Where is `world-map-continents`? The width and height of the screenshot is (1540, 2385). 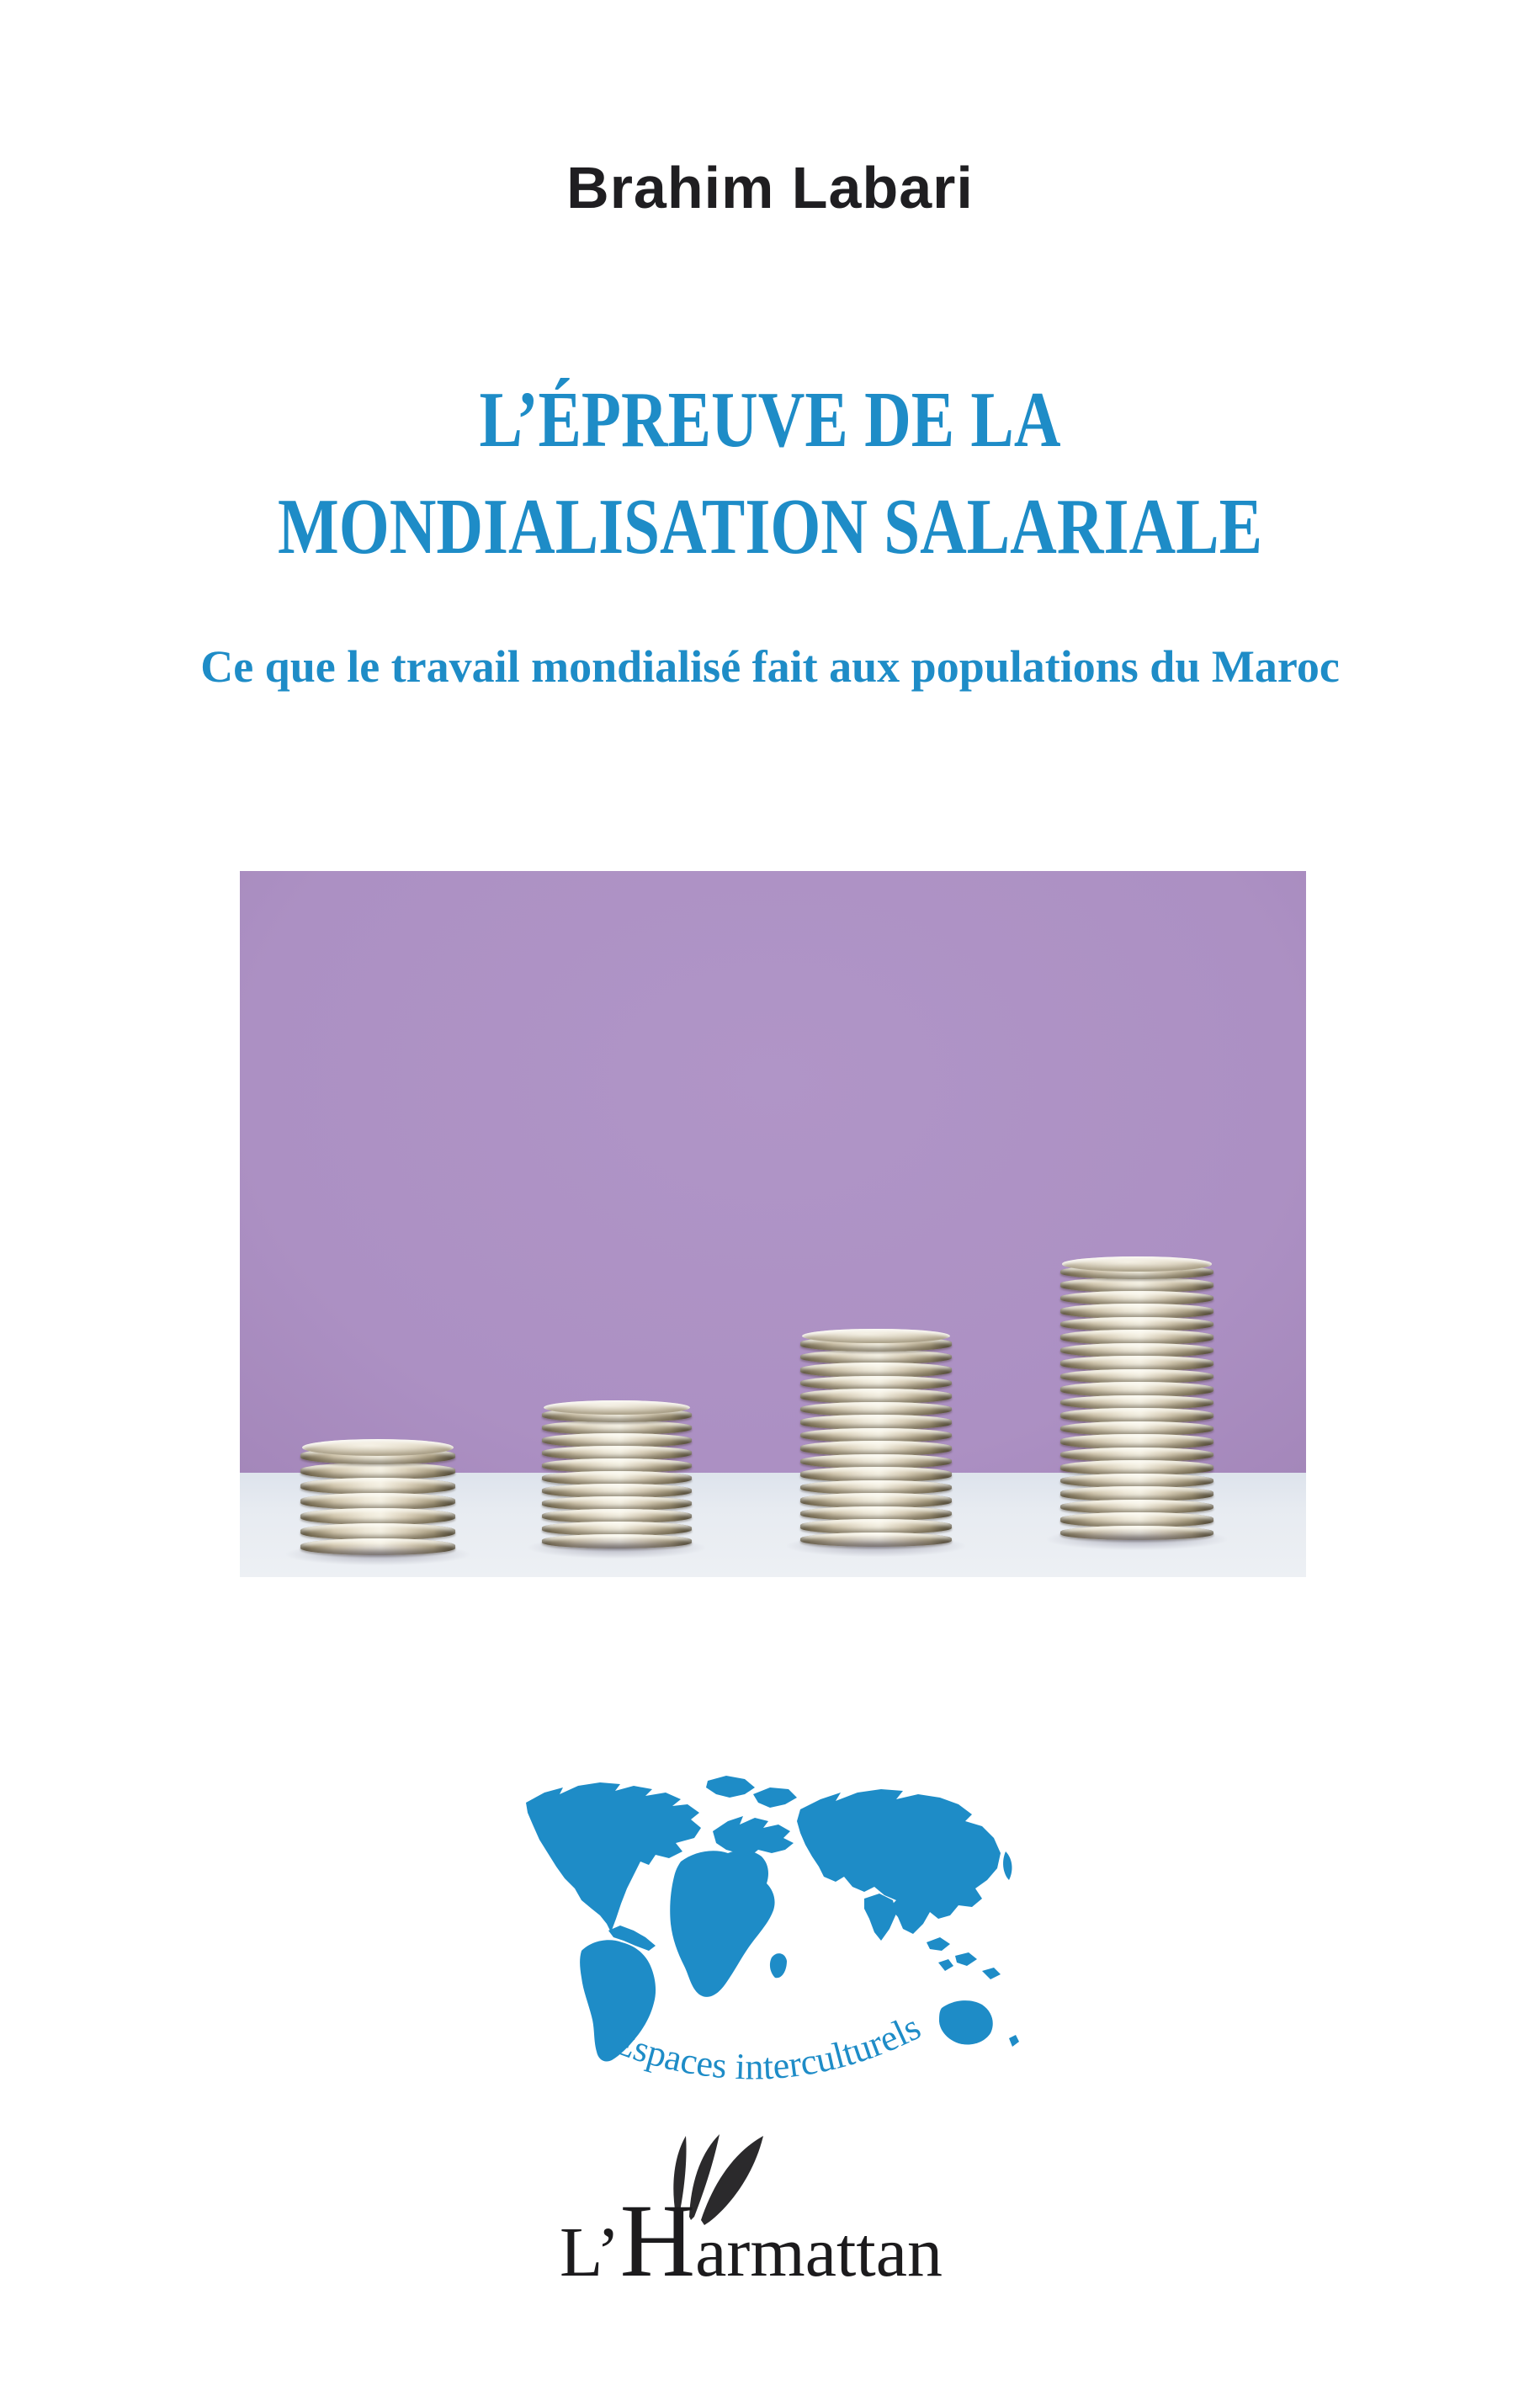
world-map-continents is located at coordinates (772, 1919).